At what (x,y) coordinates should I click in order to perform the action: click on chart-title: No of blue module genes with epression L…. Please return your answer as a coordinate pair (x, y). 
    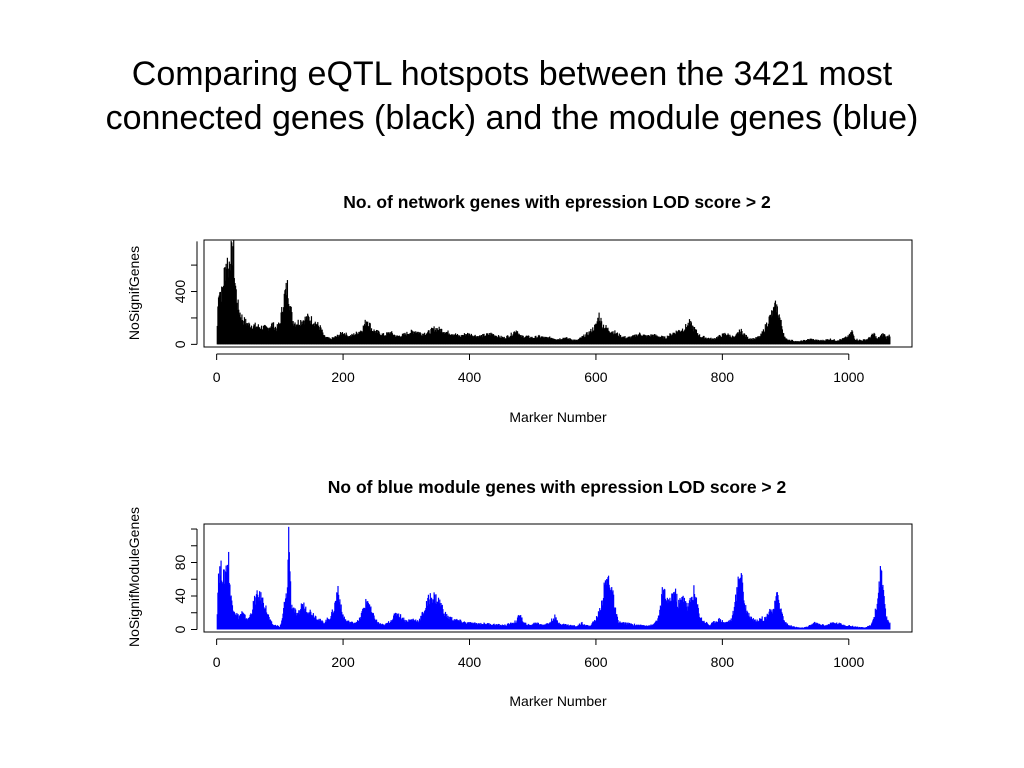
    Looking at the image, I should click on (557, 487).